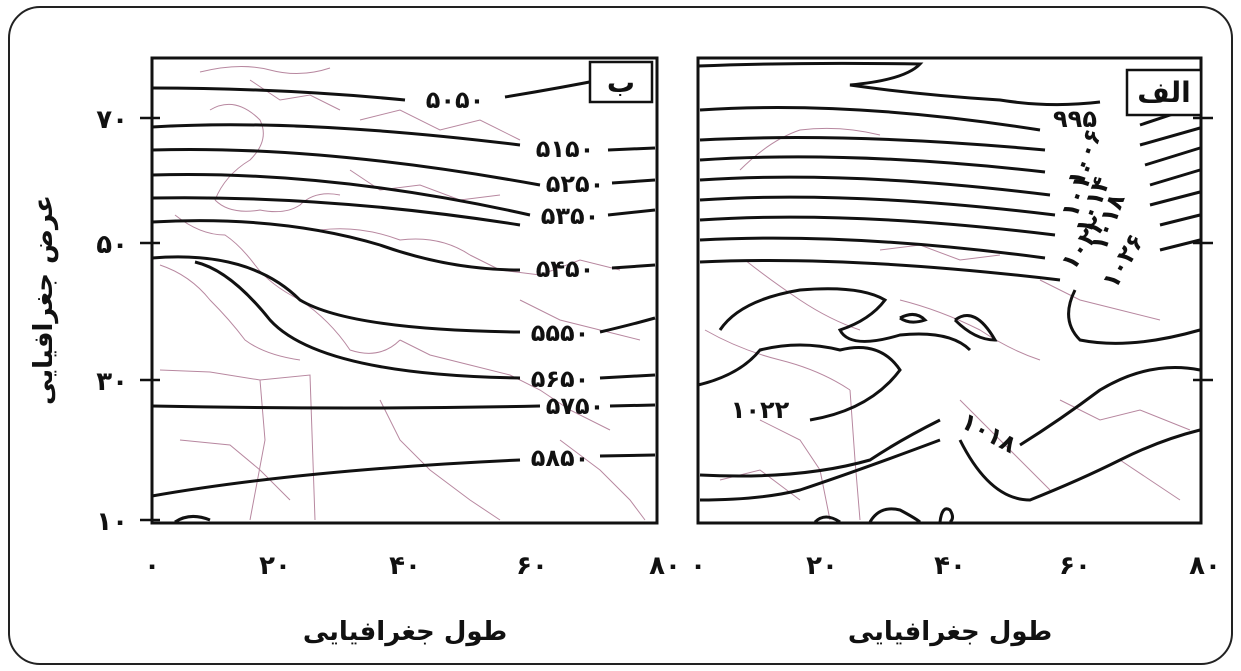  Describe the element at coordinates (560, 333) in the screenshot. I see `contour-label: ۵۵۵٠` at that location.